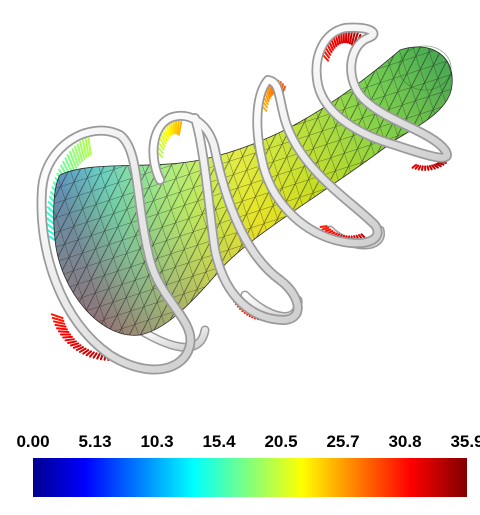  Describe the element at coordinates (219, 441) in the screenshot. I see `colorbar-tick-label: 15.4` at that location.